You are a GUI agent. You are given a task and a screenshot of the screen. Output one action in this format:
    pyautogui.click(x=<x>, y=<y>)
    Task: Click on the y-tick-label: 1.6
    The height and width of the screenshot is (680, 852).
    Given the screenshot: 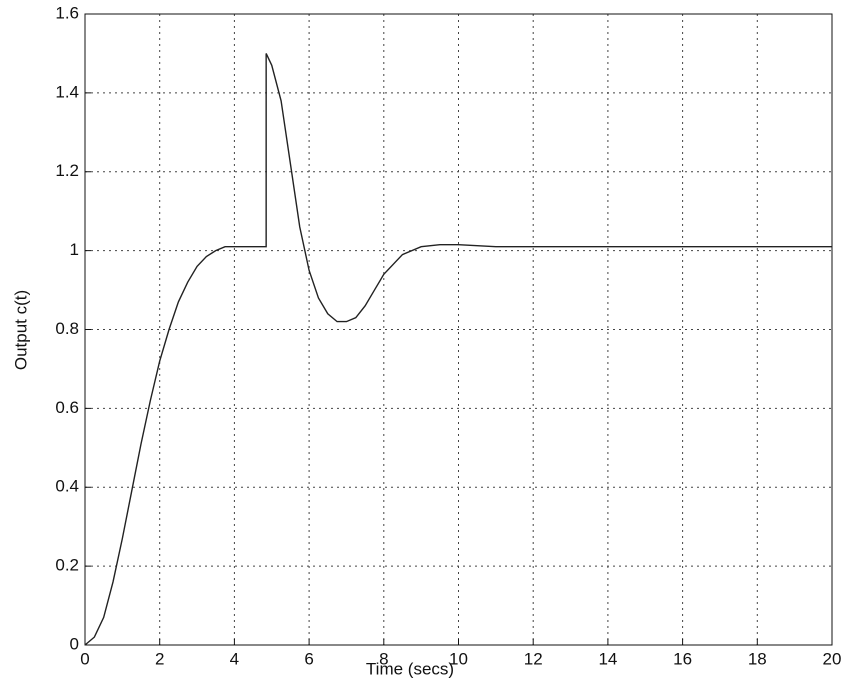 What is the action you would take?
    pyautogui.click(x=67, y=12)
    